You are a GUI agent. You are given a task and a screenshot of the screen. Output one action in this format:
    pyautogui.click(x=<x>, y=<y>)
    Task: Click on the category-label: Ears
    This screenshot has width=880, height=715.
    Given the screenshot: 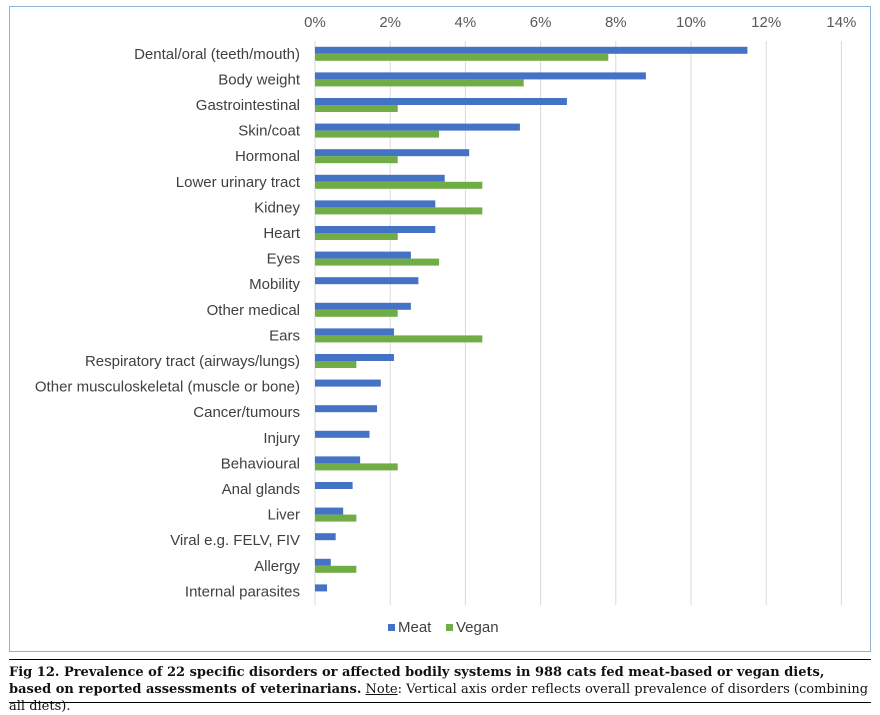 What is the action you would take?
    pyautogui.click(x=284, y=335)
    